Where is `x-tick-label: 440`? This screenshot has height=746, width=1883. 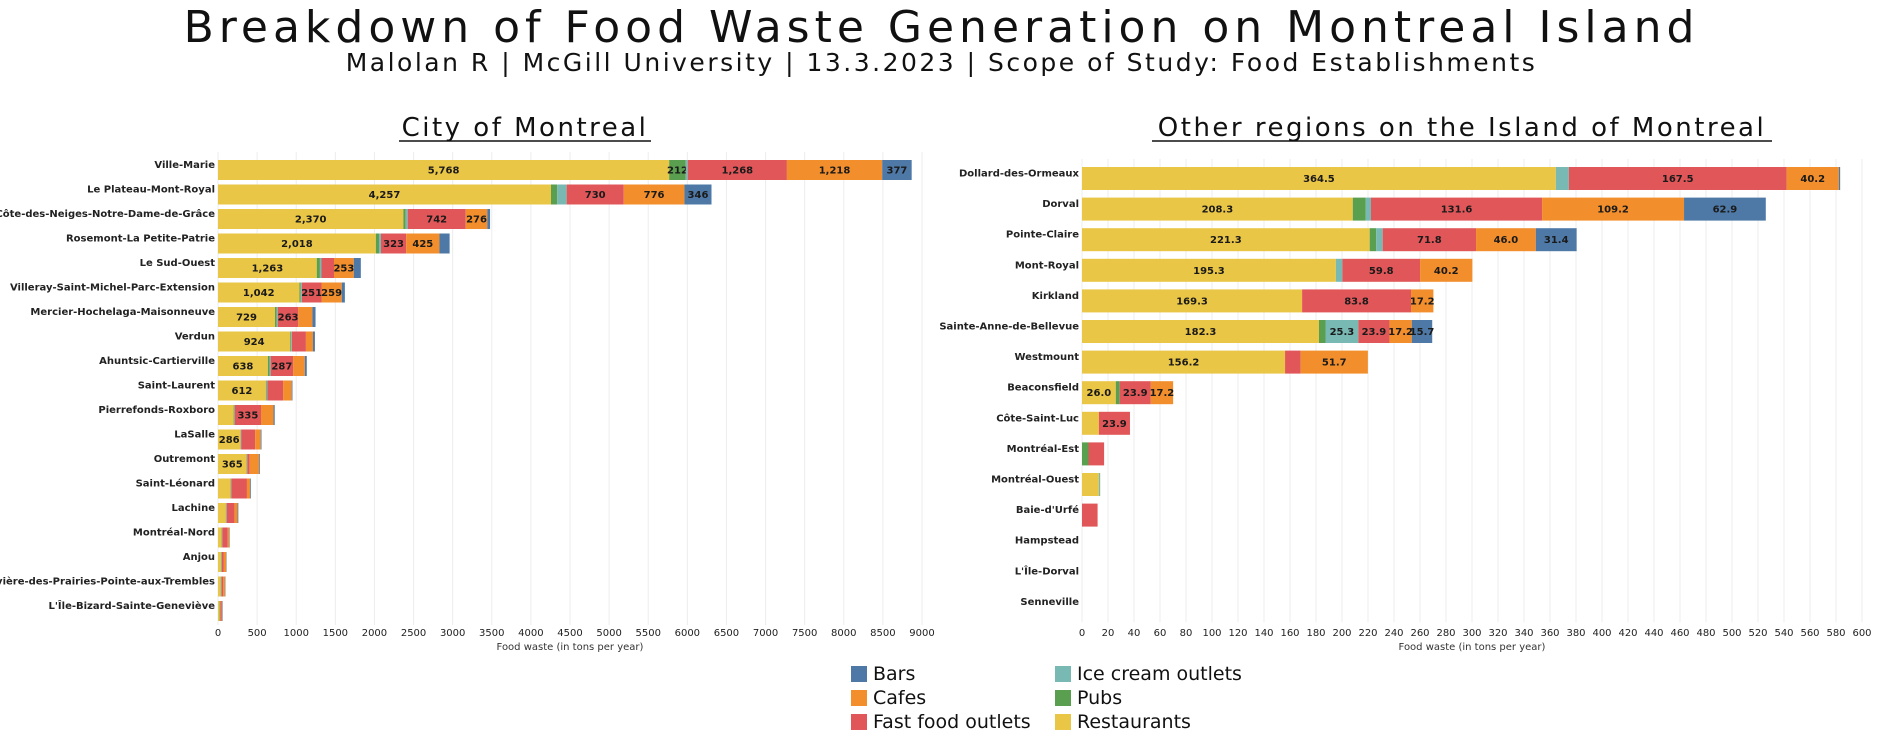
x-tick-label: 440 is located at coordinates (1653, 633).